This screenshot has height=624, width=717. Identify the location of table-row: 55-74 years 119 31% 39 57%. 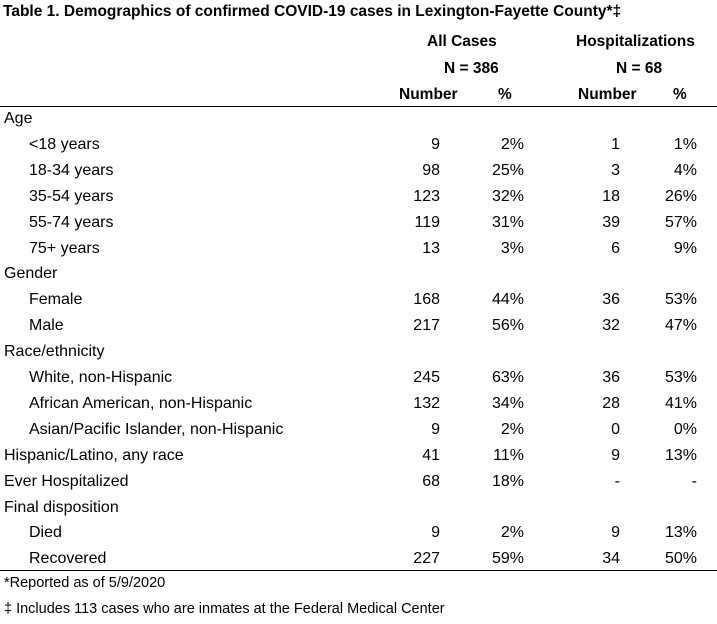
(358, 225).